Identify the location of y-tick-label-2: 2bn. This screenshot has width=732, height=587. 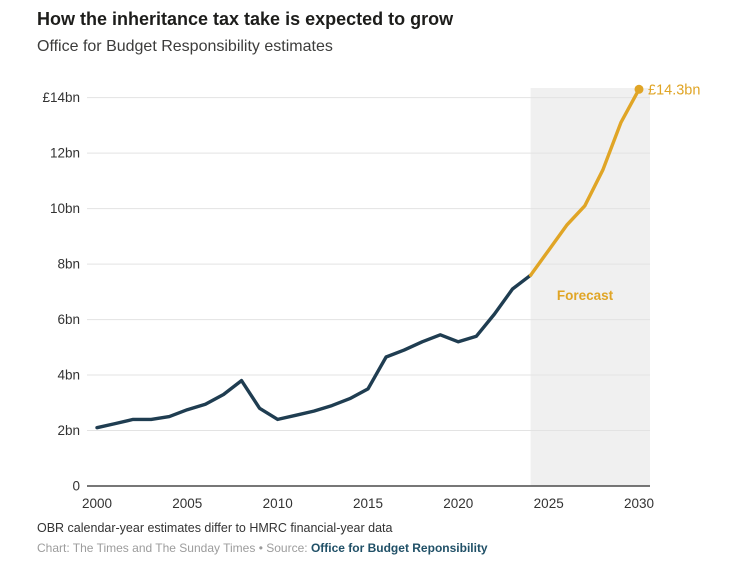
(68, 430).